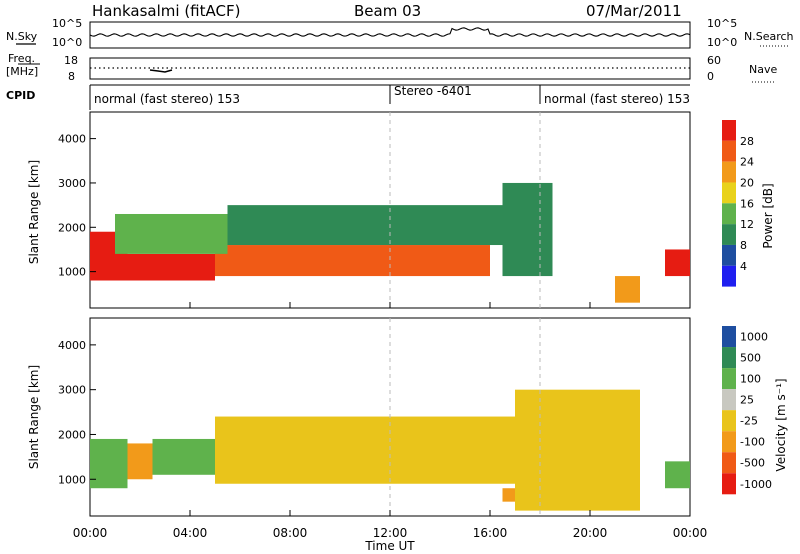 This screenshot has height=554, width=800. What do you see at coordinates (433, 91) in the screenshot?
I see `cpid-segment-2: Stereo -6401` at bounding box center [433, 91].